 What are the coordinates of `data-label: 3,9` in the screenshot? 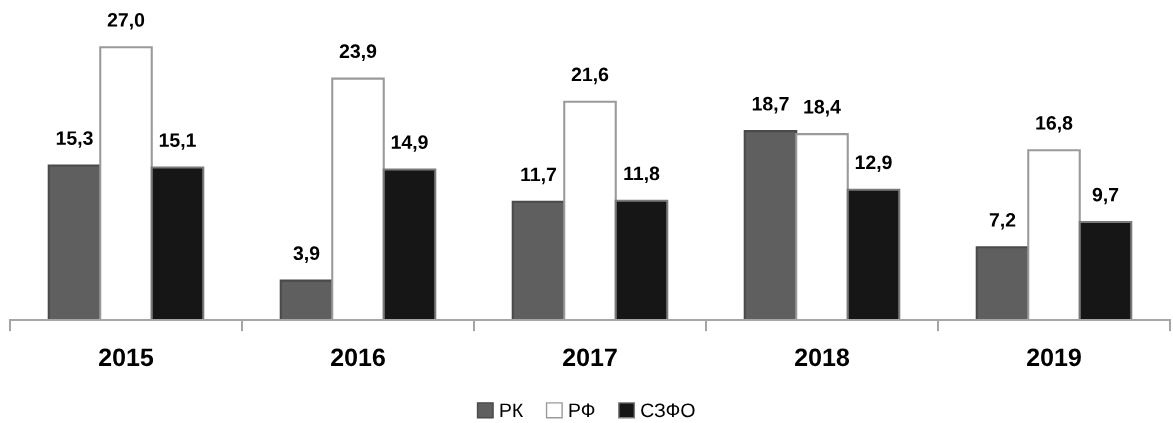 It's located at (306, 254).